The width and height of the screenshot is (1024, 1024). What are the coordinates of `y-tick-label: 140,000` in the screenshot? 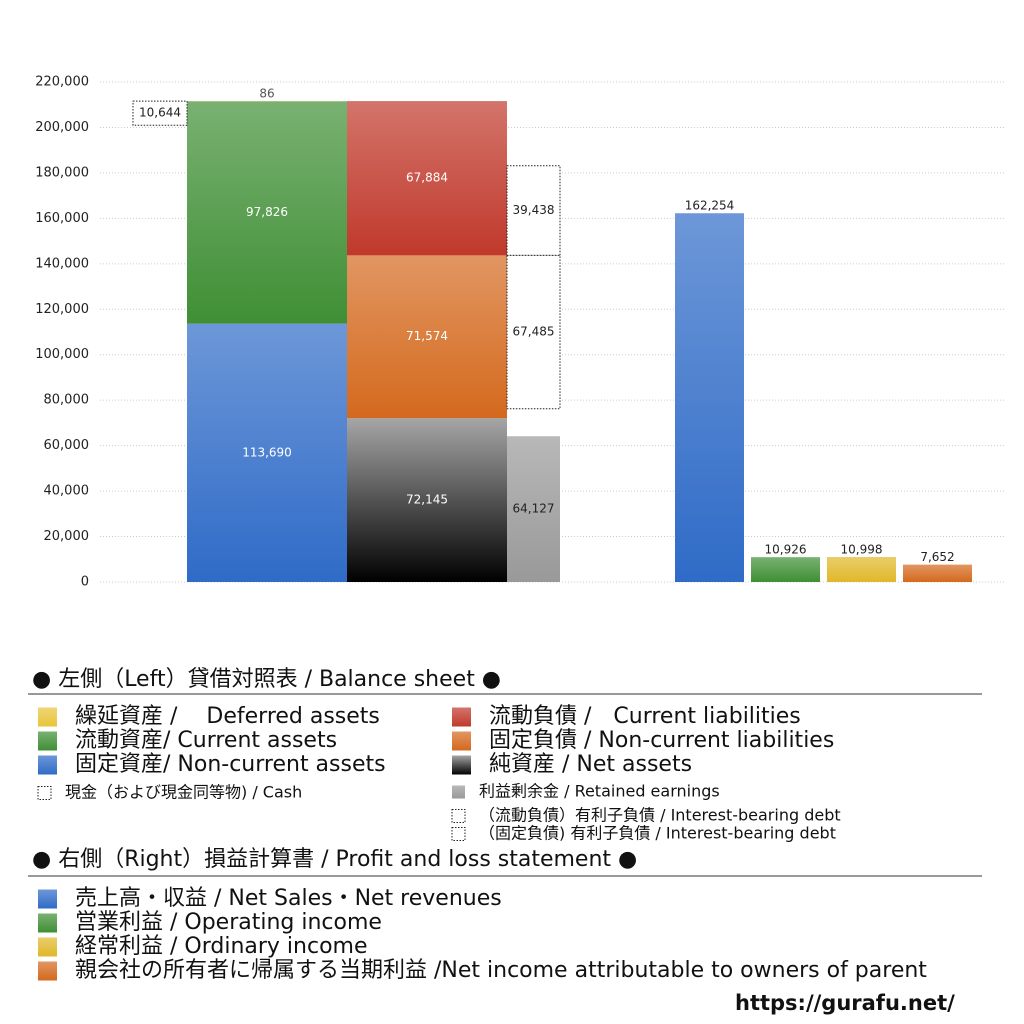 It's located at (62, 263).